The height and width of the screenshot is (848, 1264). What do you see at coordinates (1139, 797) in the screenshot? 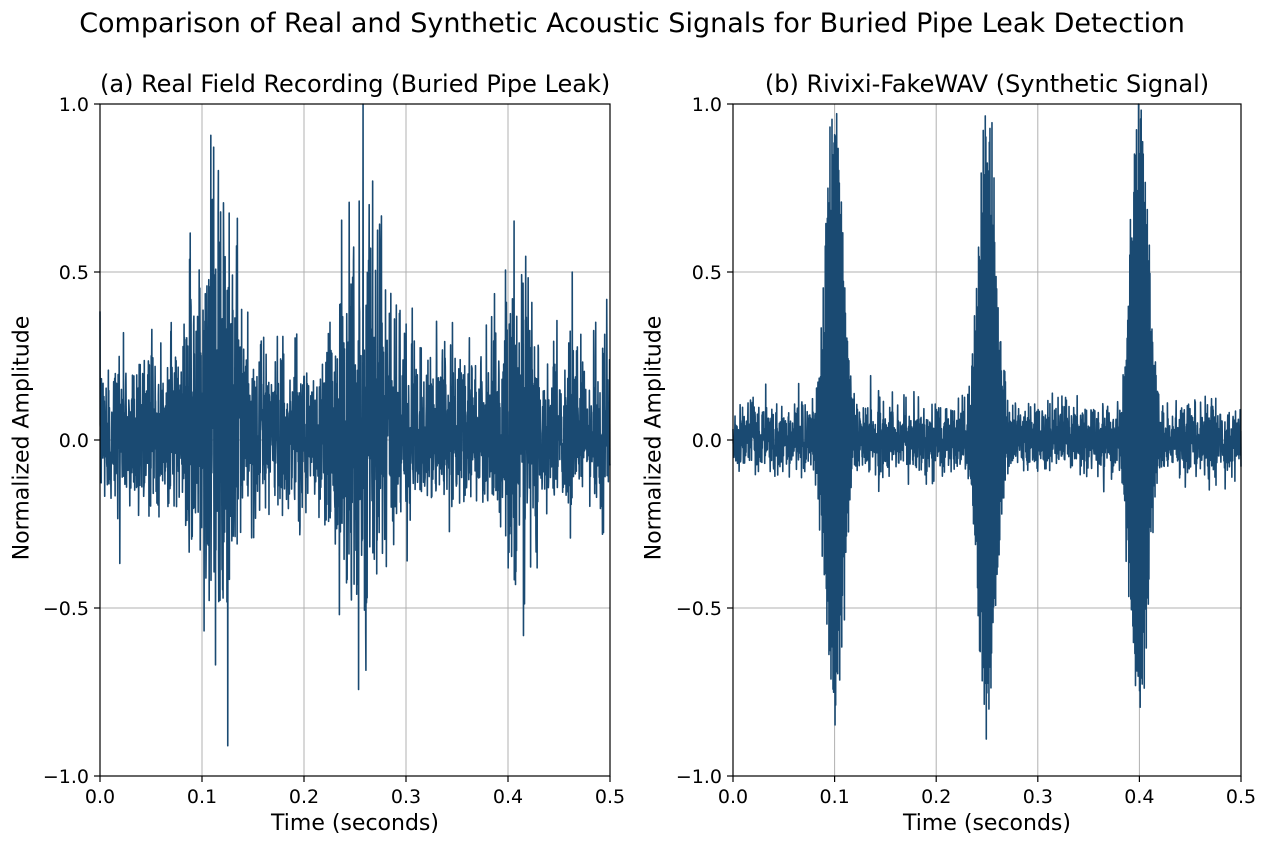
I see `panel-b-xtick-label-4: 0.4` at bounding box center [1139, 797].